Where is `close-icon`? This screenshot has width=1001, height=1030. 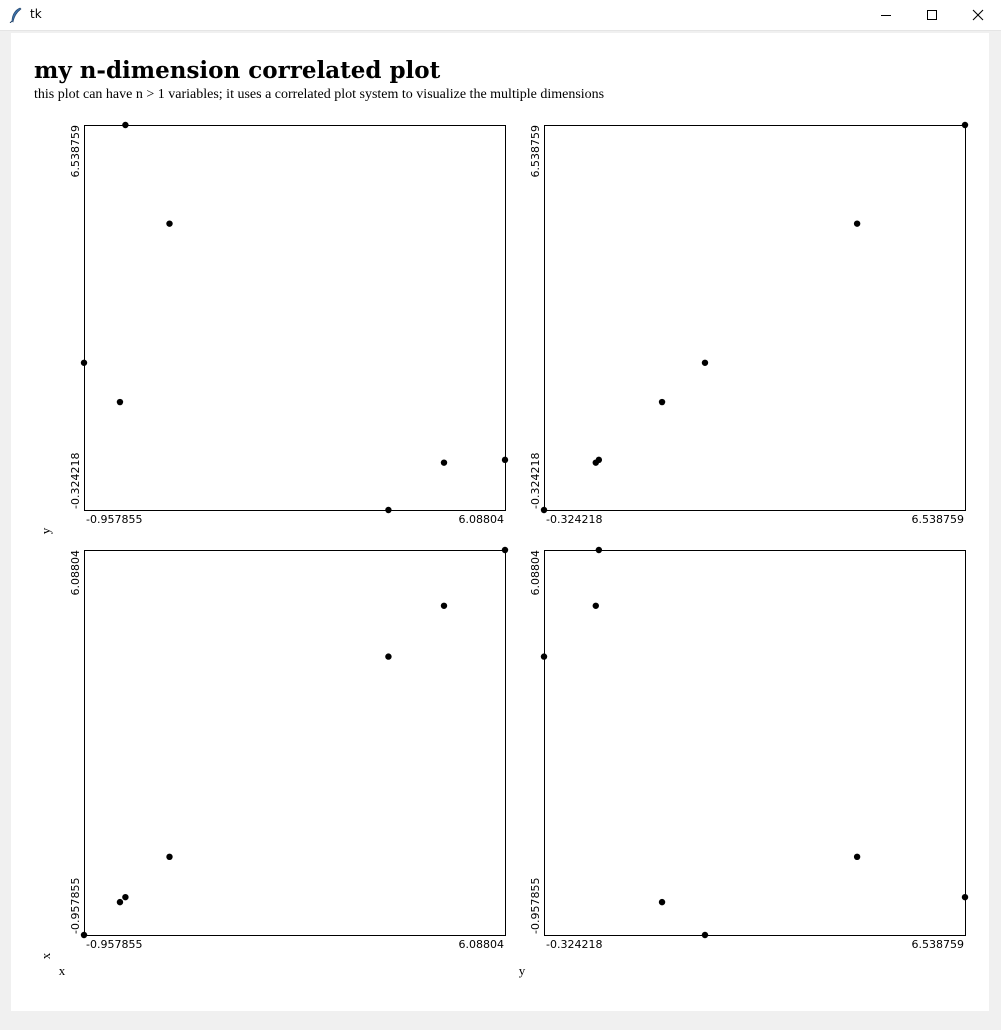
close-icon is located at coordinates (978, 15).